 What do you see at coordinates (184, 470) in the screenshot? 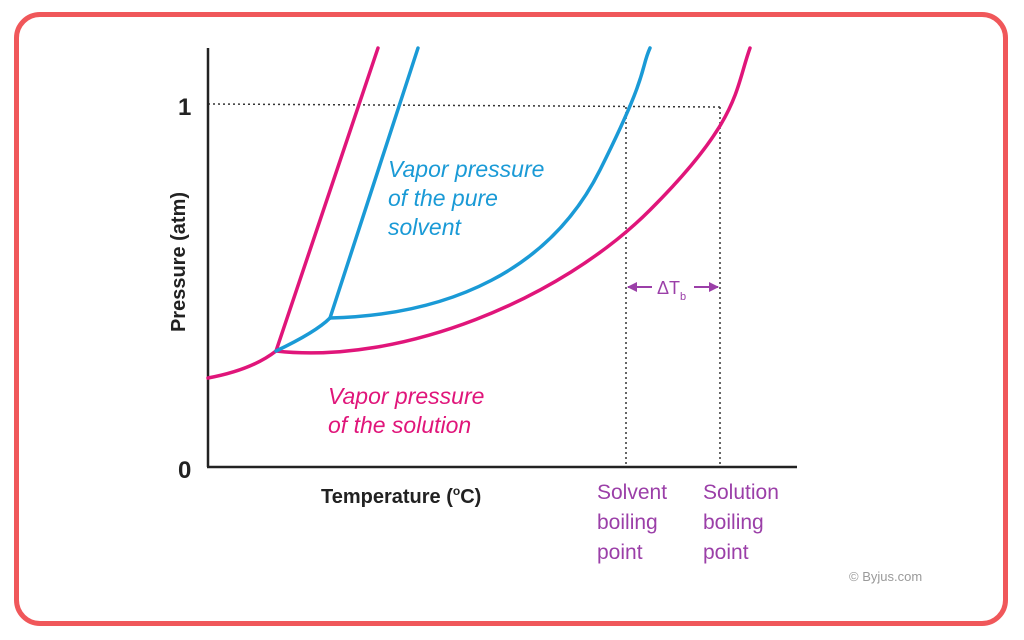
I see `y-tick-0: 0` at bounding box center [184, 470].